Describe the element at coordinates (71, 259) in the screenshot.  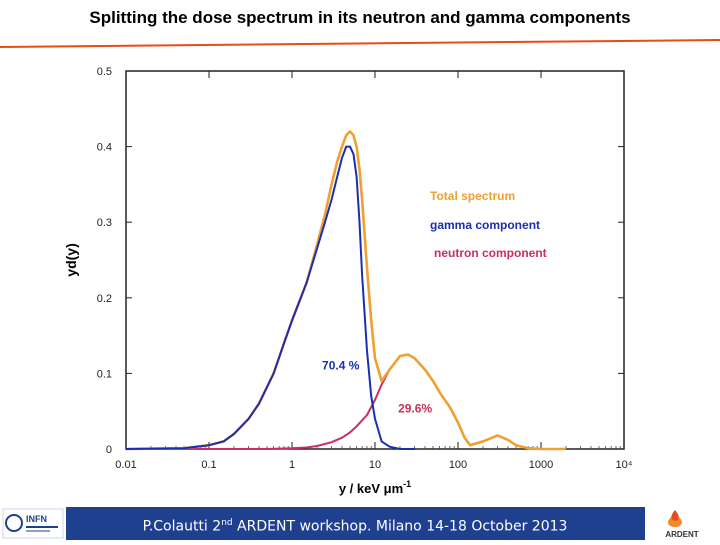
I see `y-axis-label: yd(y)` at that location.